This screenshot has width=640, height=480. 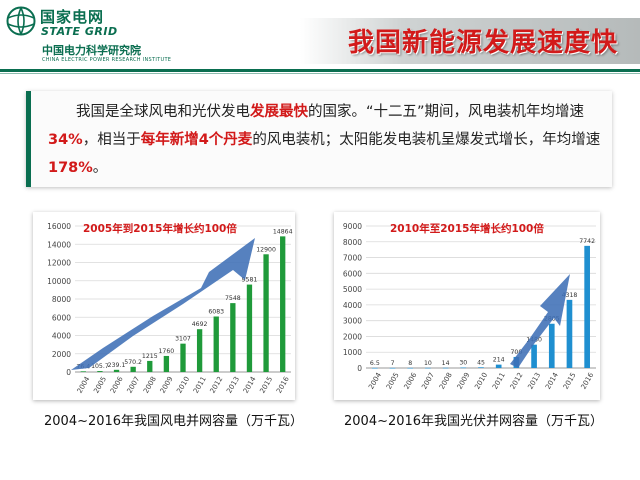 What do you see at coordinates (446, 363) in the screenshot?
I see `data-label: 14` at bounding box center [446, 363].